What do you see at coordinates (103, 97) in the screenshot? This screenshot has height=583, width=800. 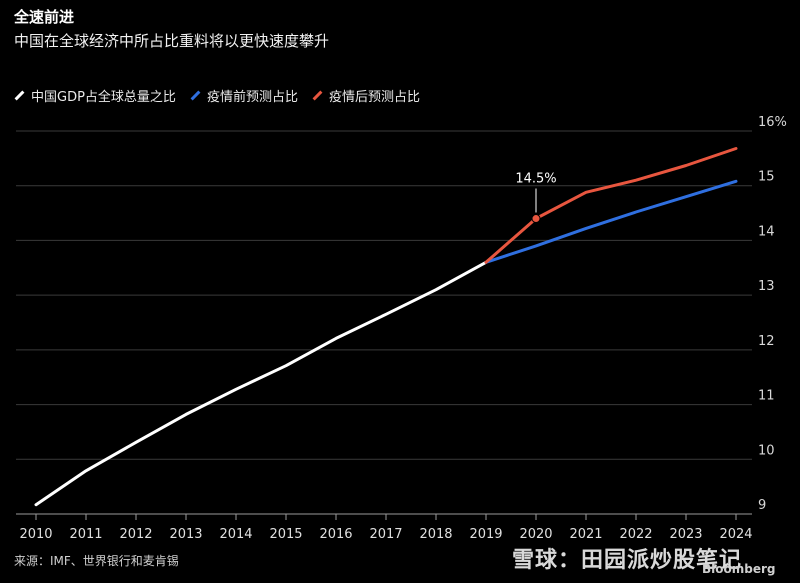 I see `legend-label-actual: 中国GDP占全球总量之比` at bounding box center [103, 97].